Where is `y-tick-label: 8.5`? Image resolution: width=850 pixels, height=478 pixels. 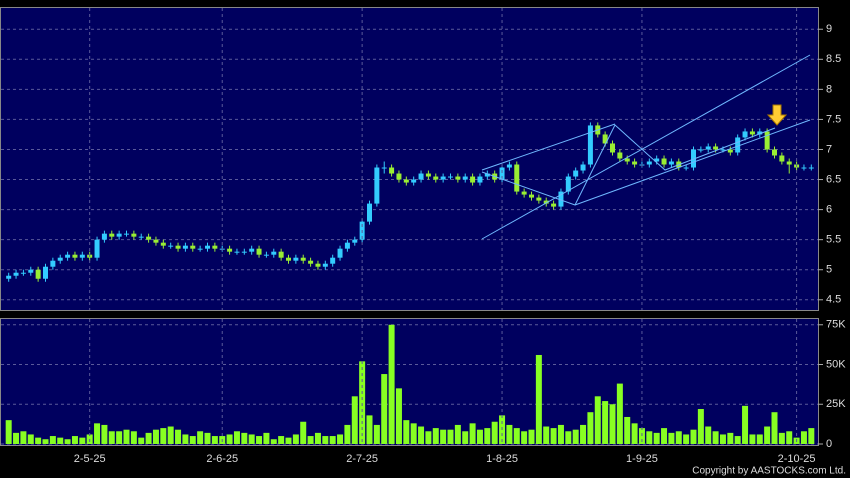
y-tick-label: 8.5 is located at coordinates (833, 59).